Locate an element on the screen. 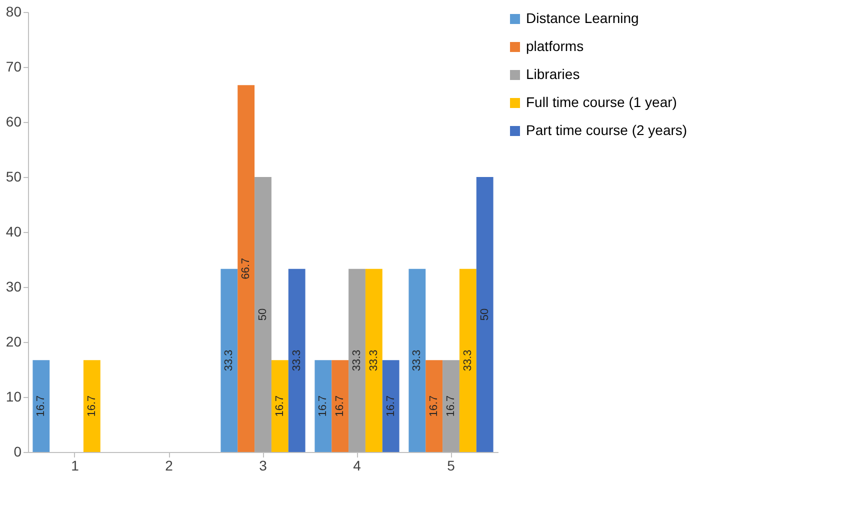 This screenshot has height=513, width=847. y-tick-label: 80 is located at coordinates (14, 12).